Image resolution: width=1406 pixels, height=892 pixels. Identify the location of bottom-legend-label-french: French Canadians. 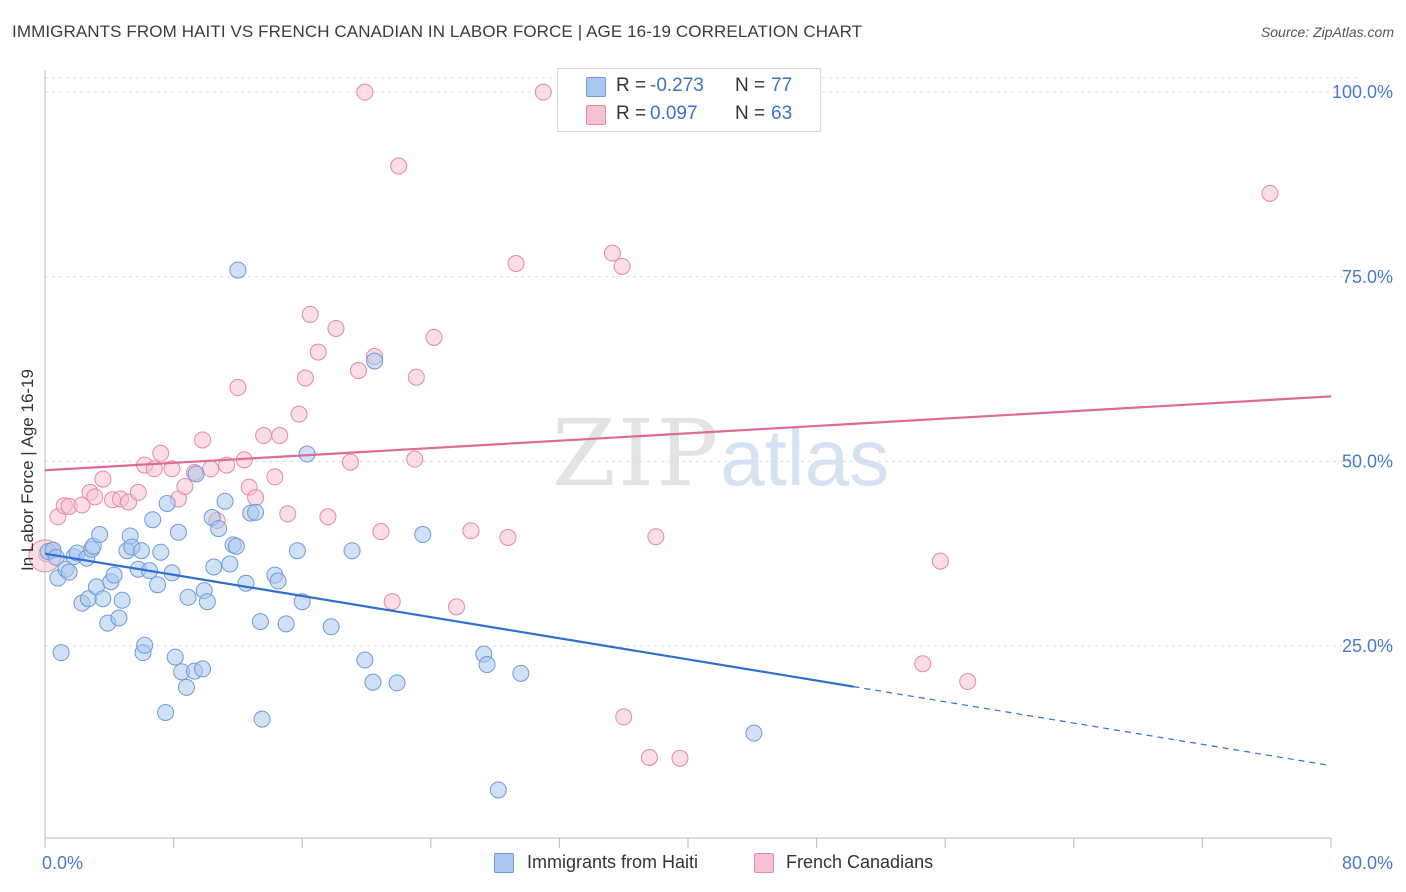
(860, 862).